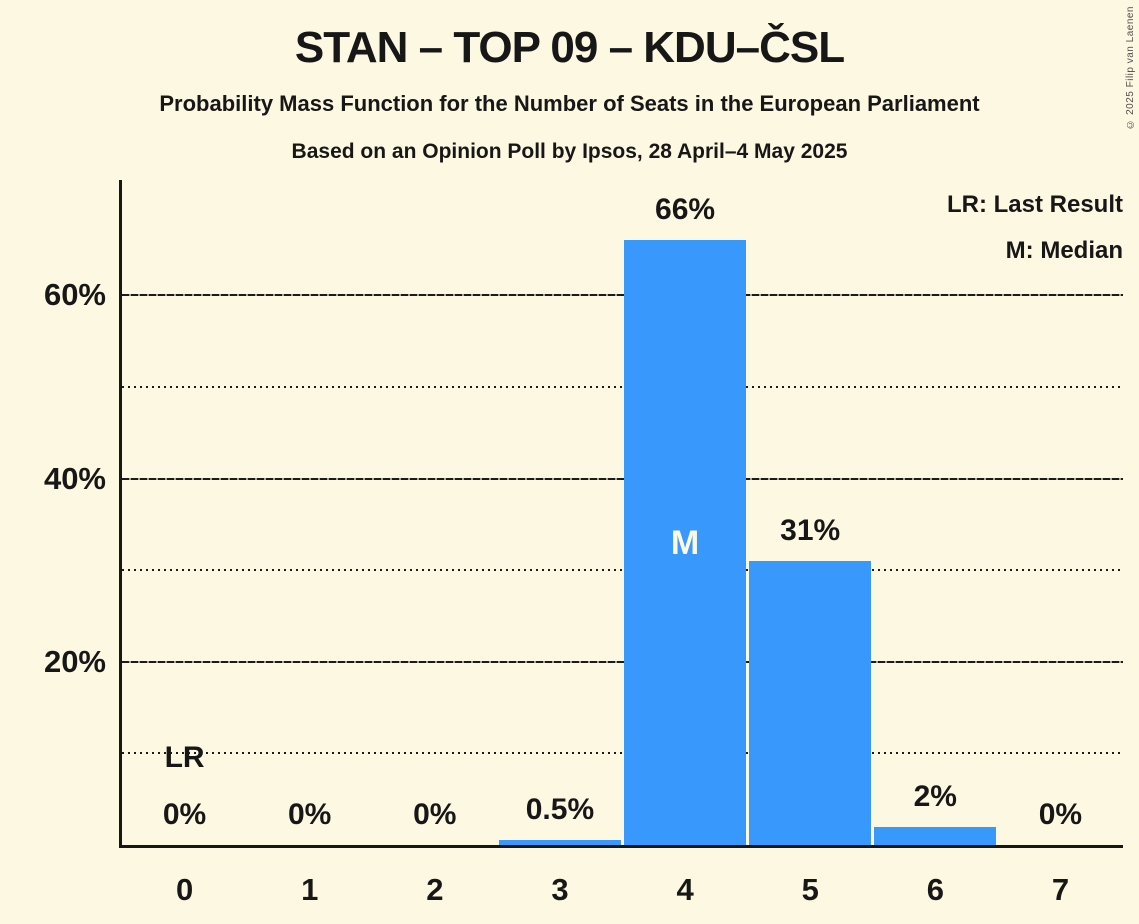 This screenshot has width=1139, height=924. What do you see at coordinates (622, 753) in the screenshot?
I see `gridline-dotted-10pct` at bounding box center [622, 753].